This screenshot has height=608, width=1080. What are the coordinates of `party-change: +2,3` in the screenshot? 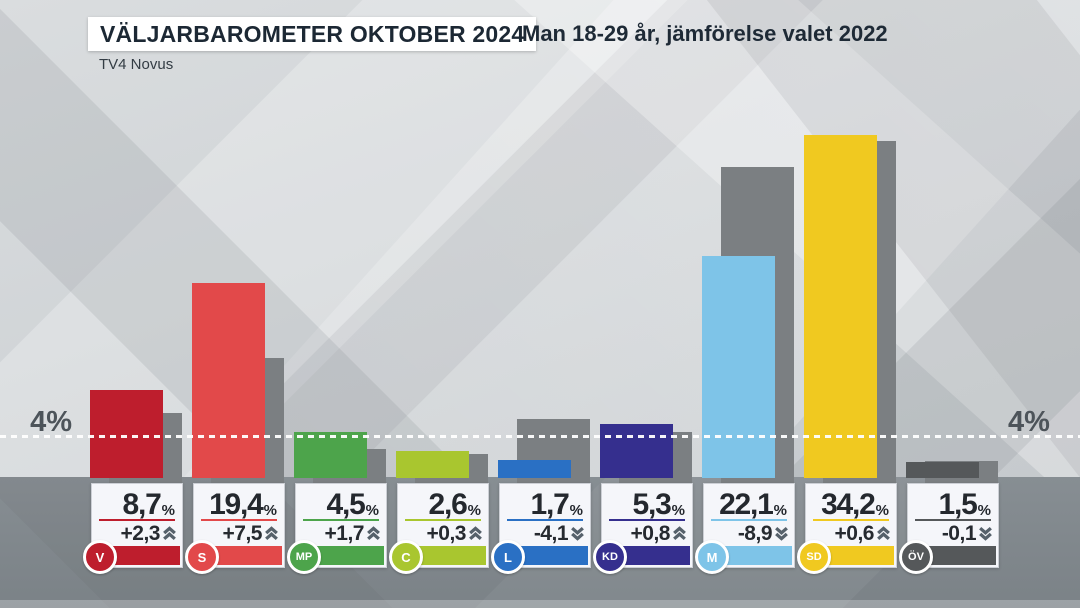 It's located at (140, 533).